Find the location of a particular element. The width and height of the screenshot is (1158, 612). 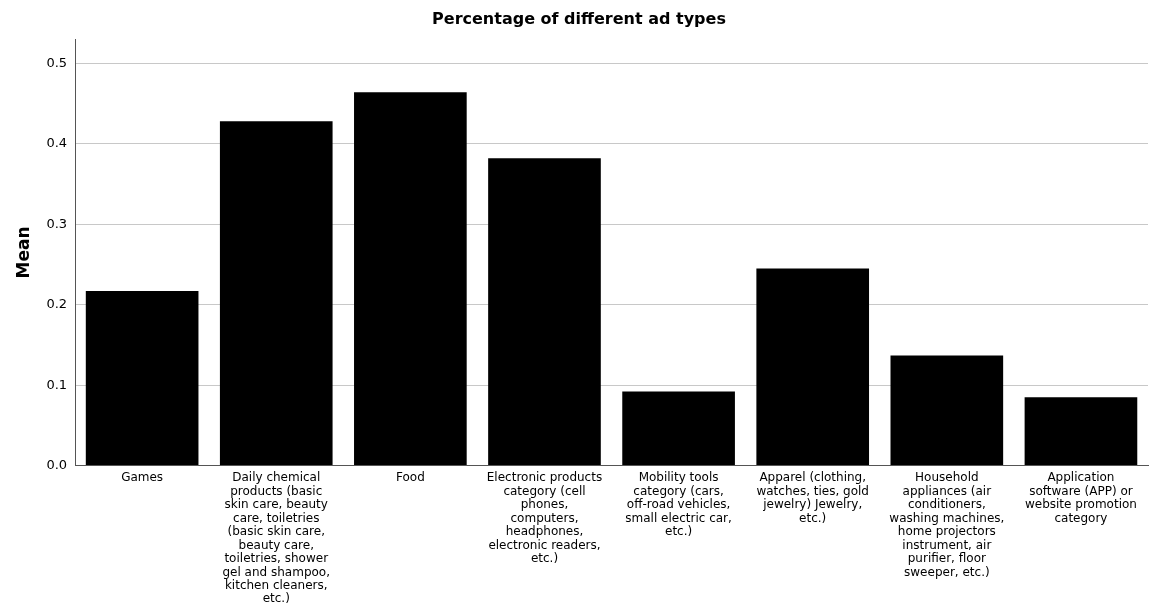

x-tick-label: Electronic products category (cell phones, computers, headphones, electronic readers, etc.) is located at coordinates (544, 518).